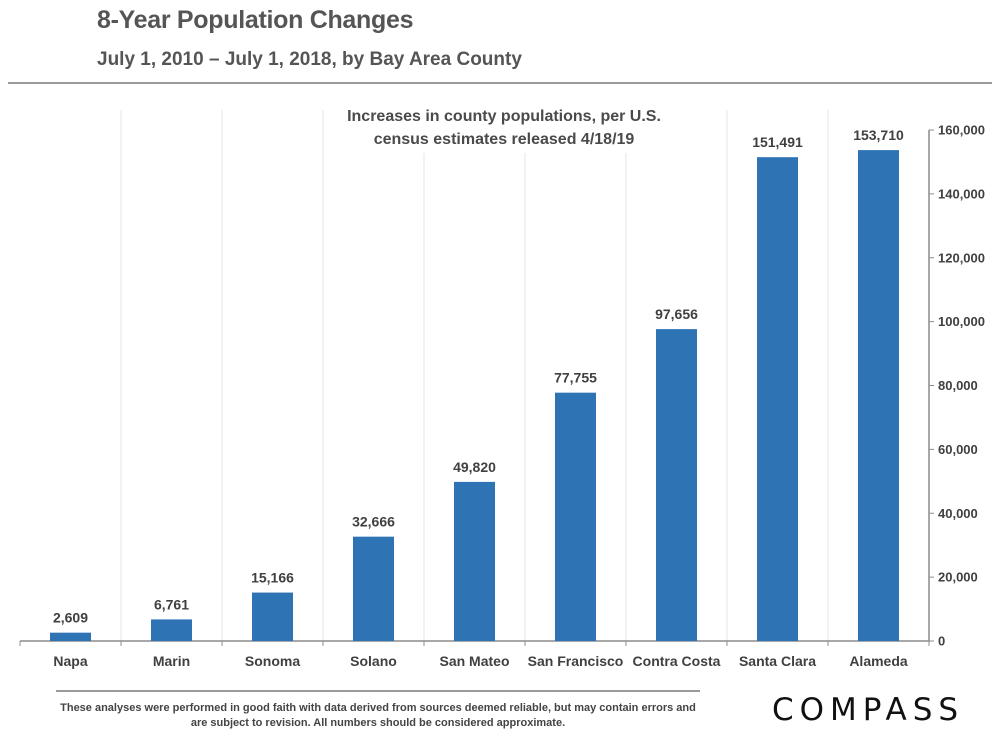 This screenshot has width=1000, height=745. Describe the element at coordinates (505, 127) in the screenshot. I see `annotation-background` at that location.